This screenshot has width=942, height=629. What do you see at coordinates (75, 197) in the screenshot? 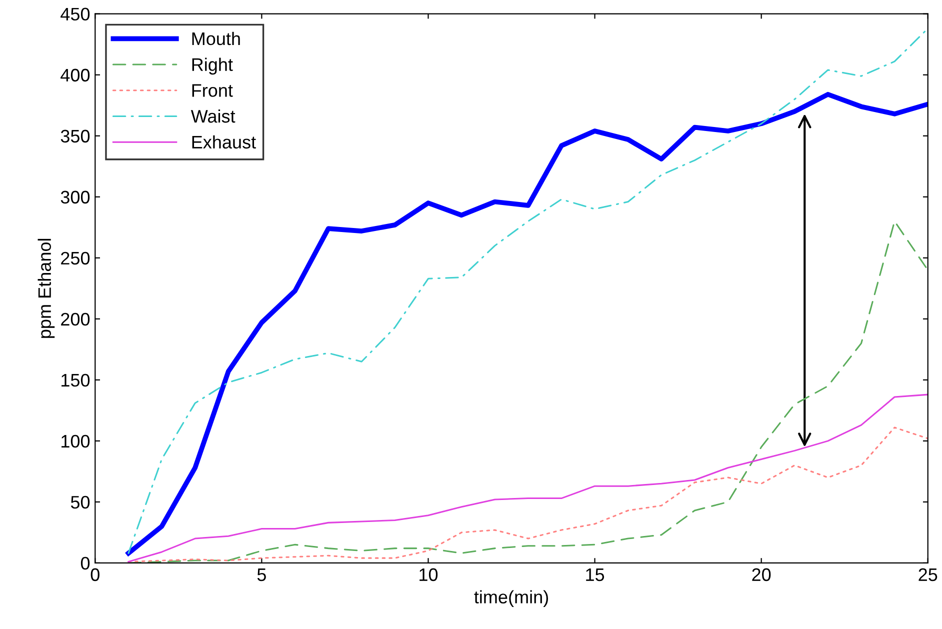
I see `y-tick-label: 300` at bounding box center [75, 197].